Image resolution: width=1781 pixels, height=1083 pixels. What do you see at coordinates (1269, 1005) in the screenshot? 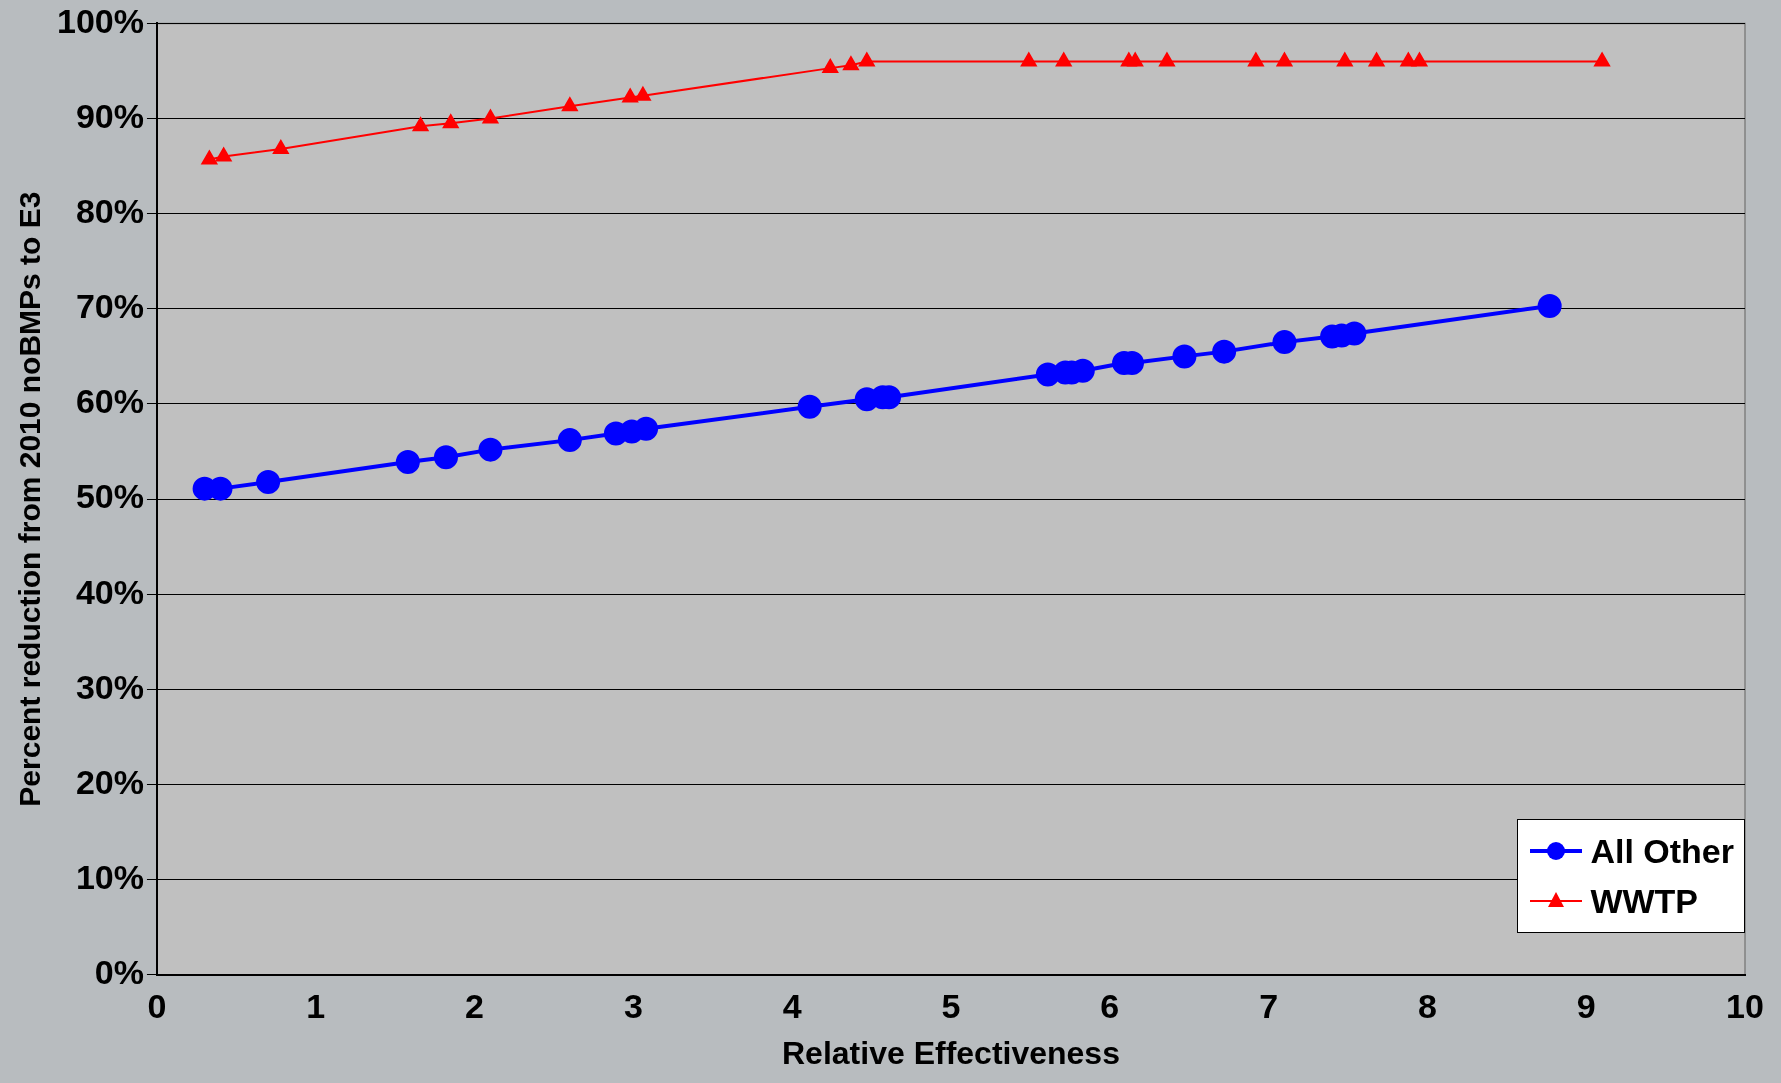
I see `x-tick-label: 7` at bounding box center [1269, 1005].